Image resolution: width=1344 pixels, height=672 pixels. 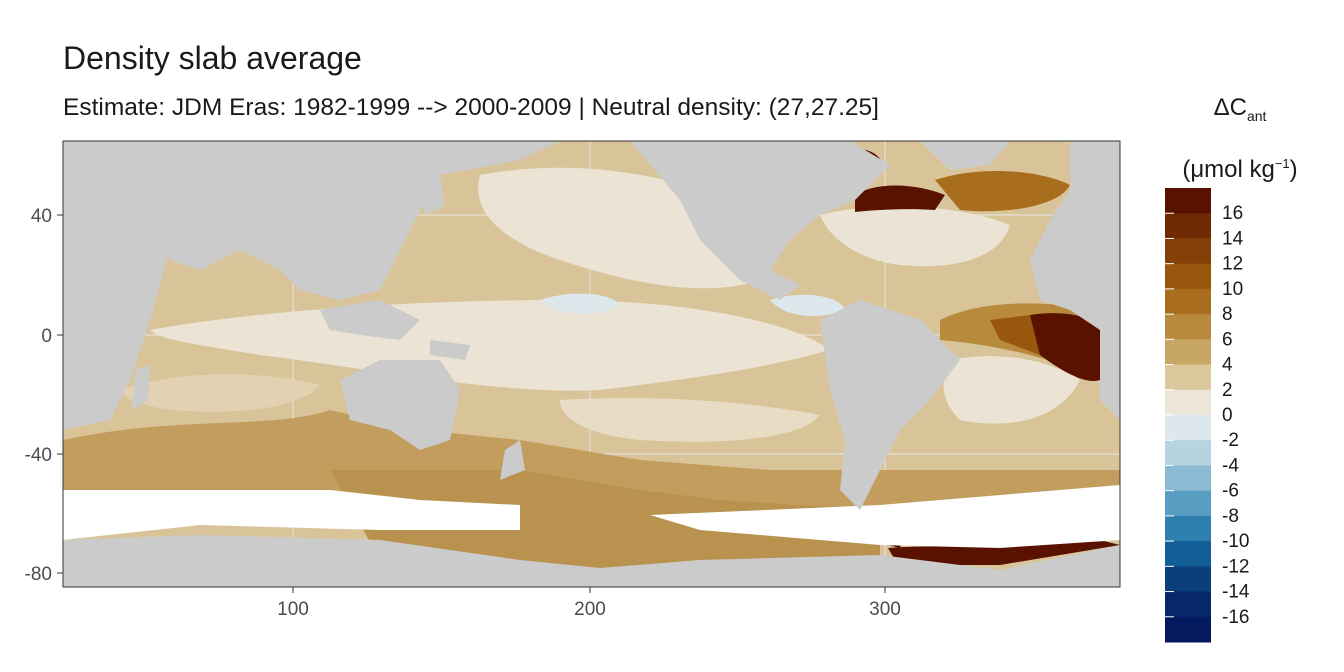 What do you see at coordinates (1227, 415) in the screenshot?
I see `legend-label: 0` at bounding box center [1227, 415].